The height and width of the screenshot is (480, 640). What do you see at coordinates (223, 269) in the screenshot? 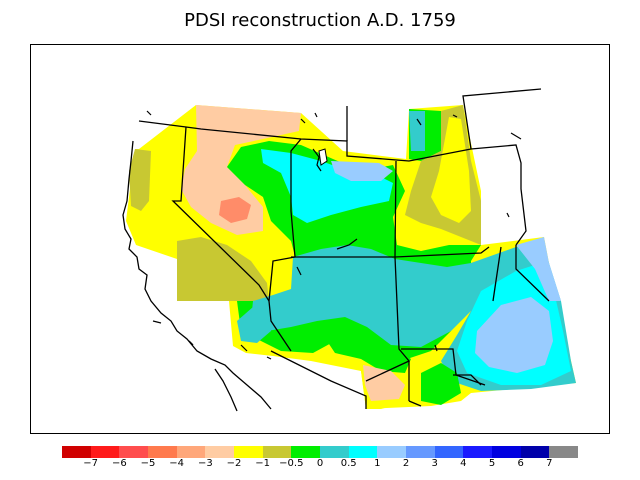
I see `region-olive-sw` at bounding box center [223, 269].